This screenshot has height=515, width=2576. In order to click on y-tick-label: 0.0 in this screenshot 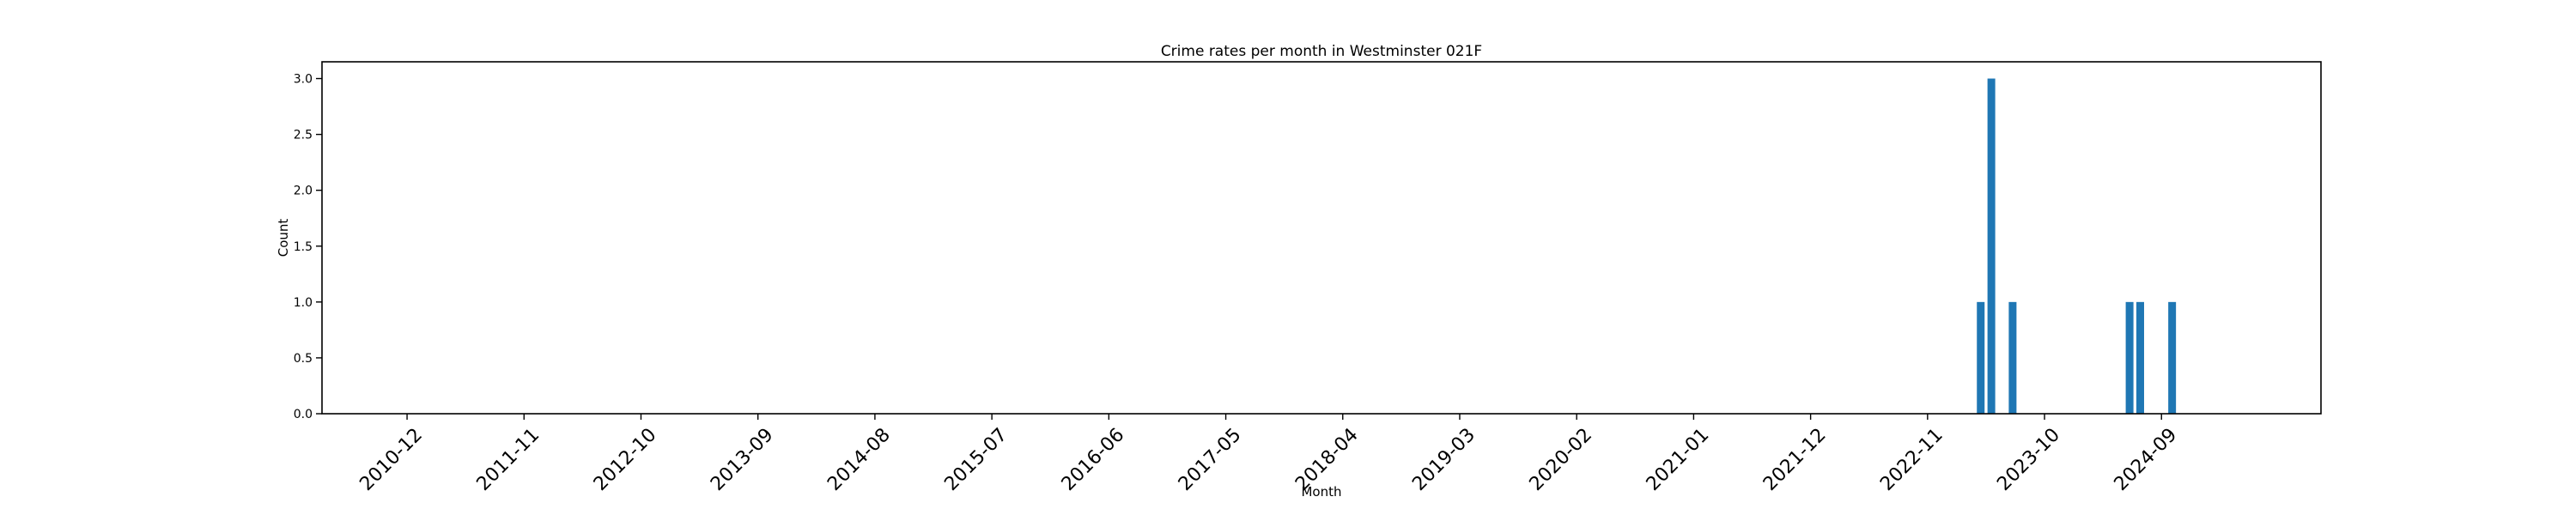, I will do `click(303, 414)`.